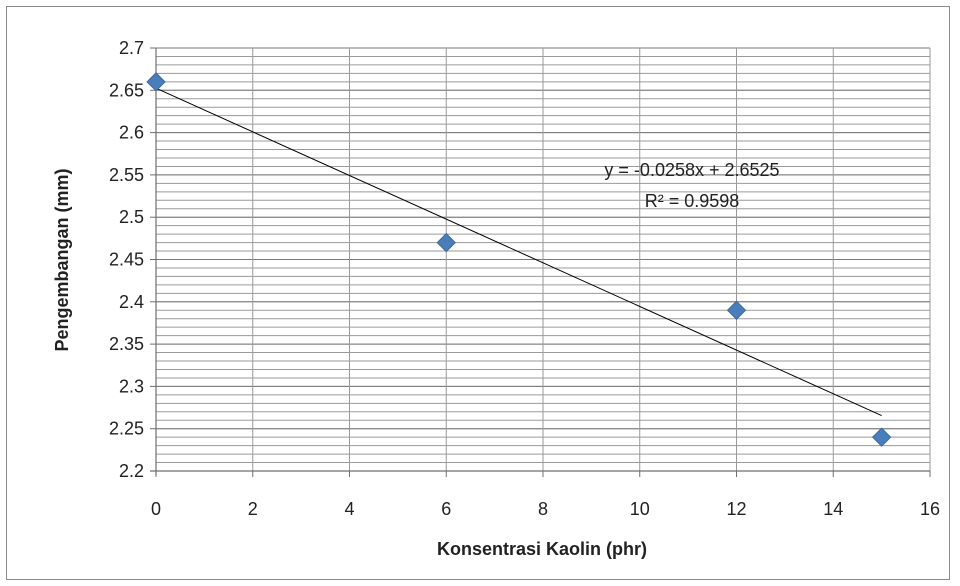  Describe the element at coordinates (692, 201) in the screenshot. I see `trendline-r-squared: R² = 0.9598` at that location.